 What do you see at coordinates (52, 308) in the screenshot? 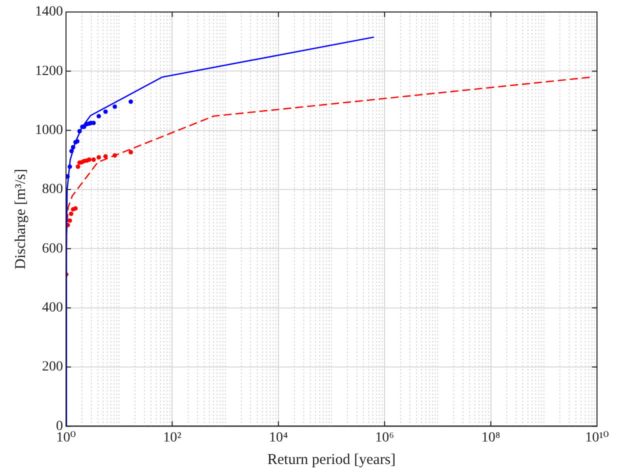
I see `y-tick-label: 400` at bounding box center [52, 308].